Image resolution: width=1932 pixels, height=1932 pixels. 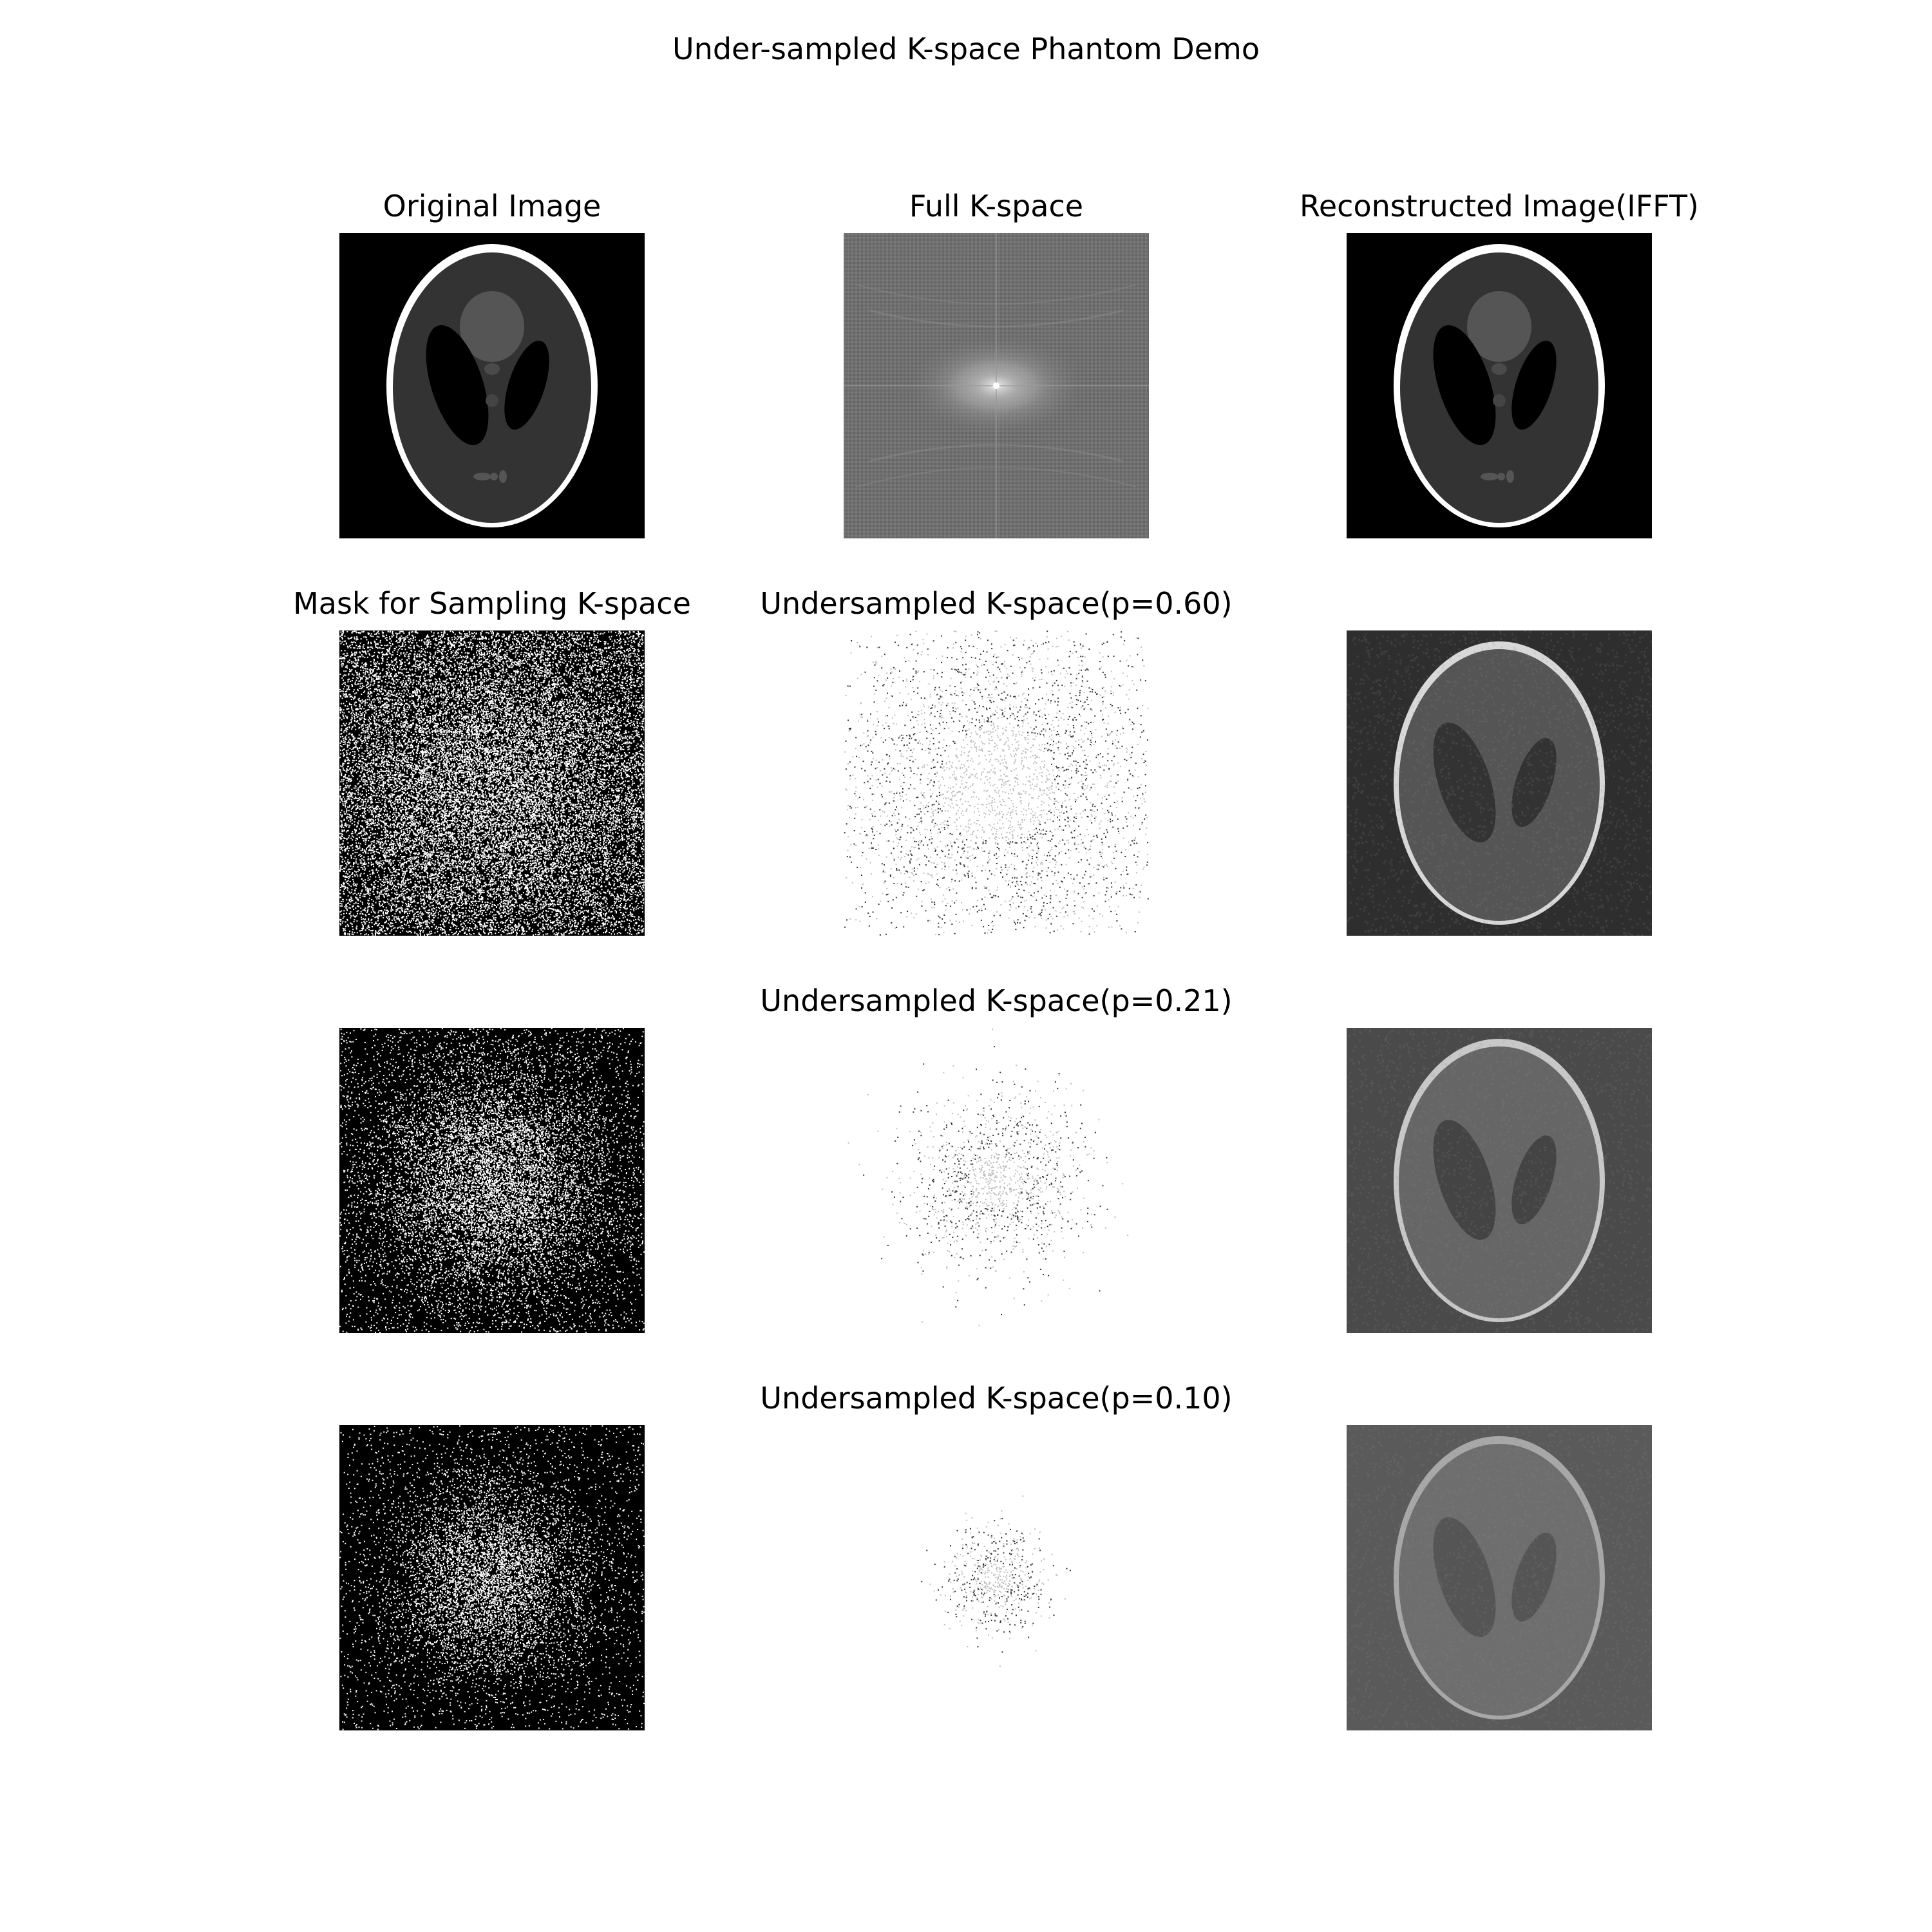 I want to click on reconstructed-ifft-panel, so click(x=1500, y=385).